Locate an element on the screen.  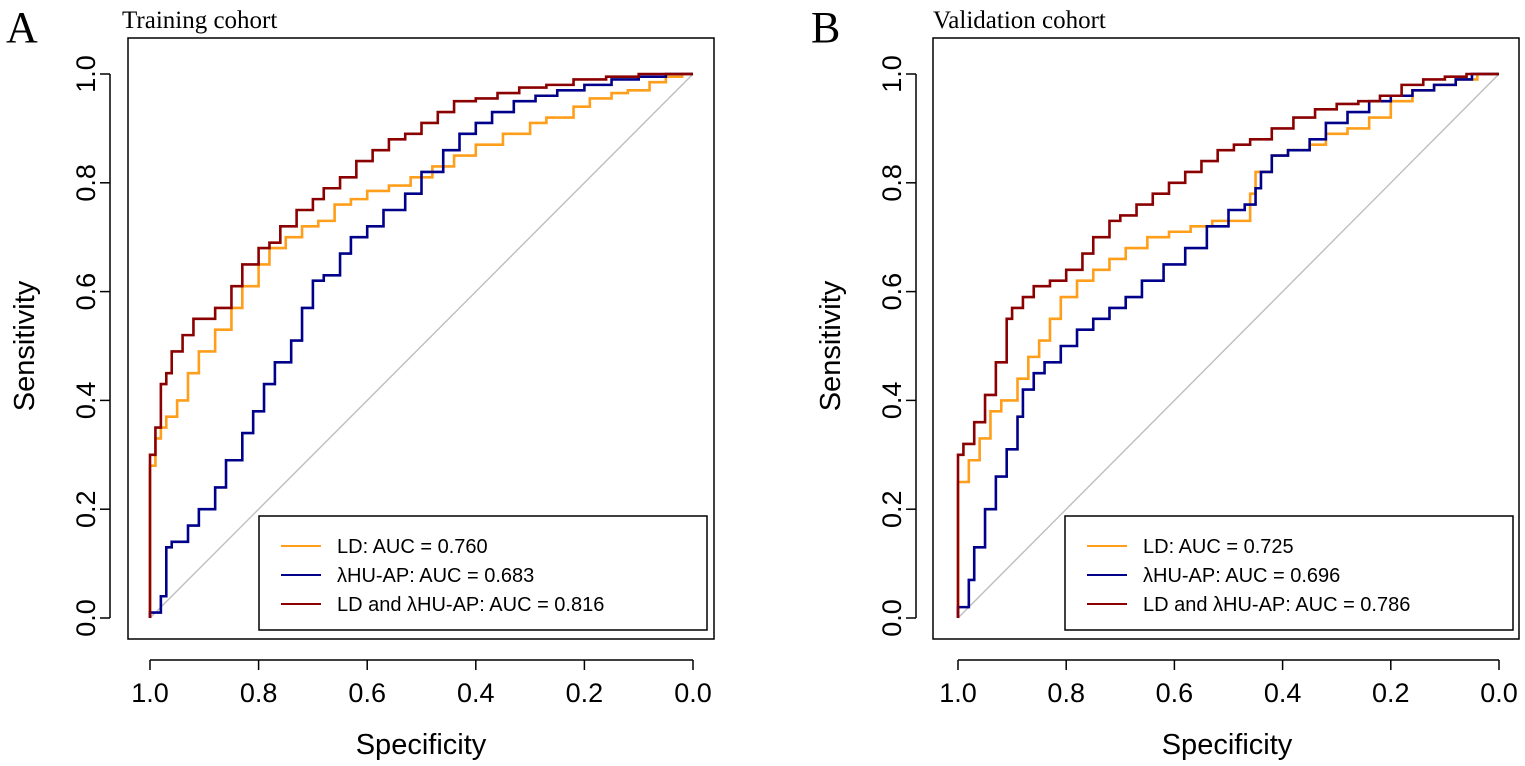
y-tick-label-b: 0.4 is located at coordinates (892, 401).